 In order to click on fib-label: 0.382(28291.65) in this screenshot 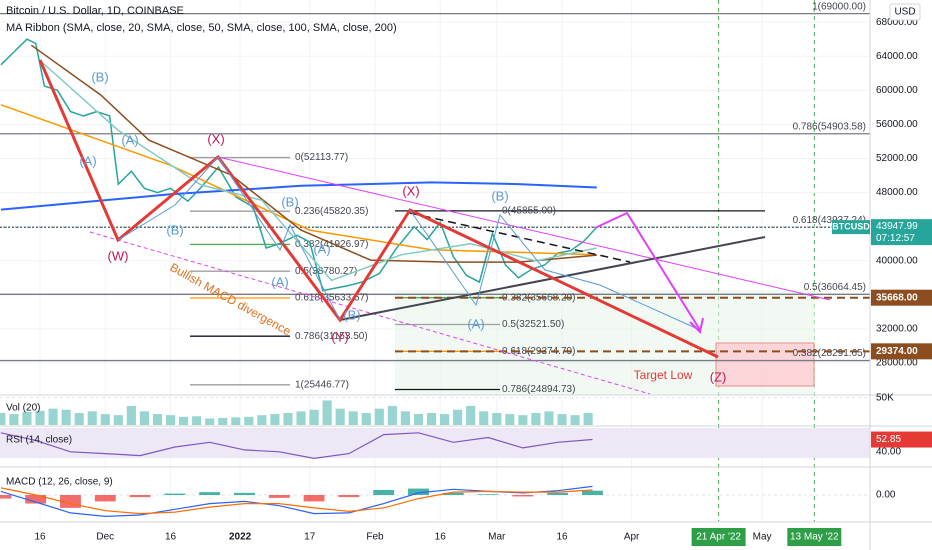, I will do `click(829, 353)`.